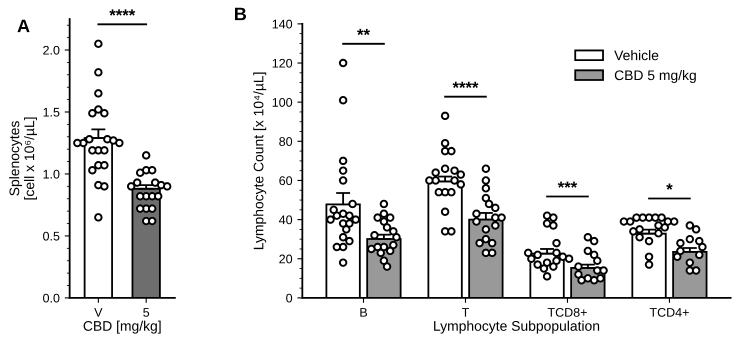 The width and height of the screenshot is (741, 346). Describe the element at coordinates (282, 24) in the screenshot. I see `y-tick-label: 140` at that location.